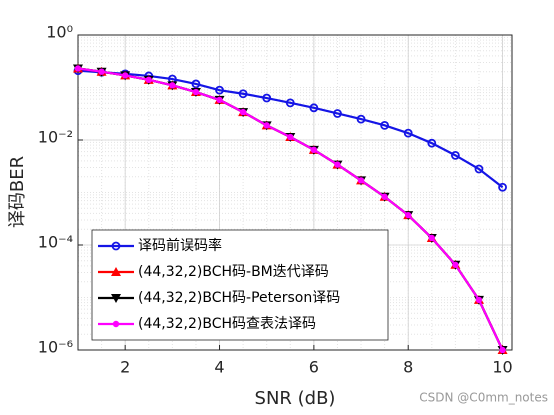 The height and width of the screenshot is (415, 554). I want to click on x-tick-label: 6, so click(314, 367).